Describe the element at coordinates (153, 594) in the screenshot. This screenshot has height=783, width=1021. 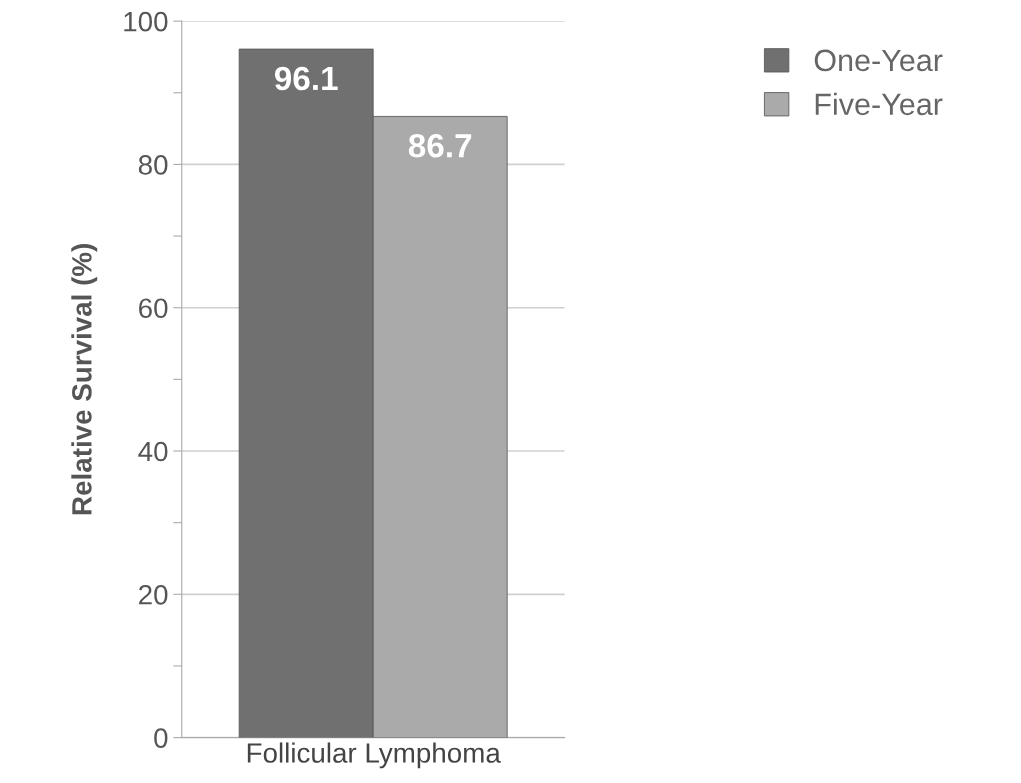
I see `y-tick-label: 20` at that location.